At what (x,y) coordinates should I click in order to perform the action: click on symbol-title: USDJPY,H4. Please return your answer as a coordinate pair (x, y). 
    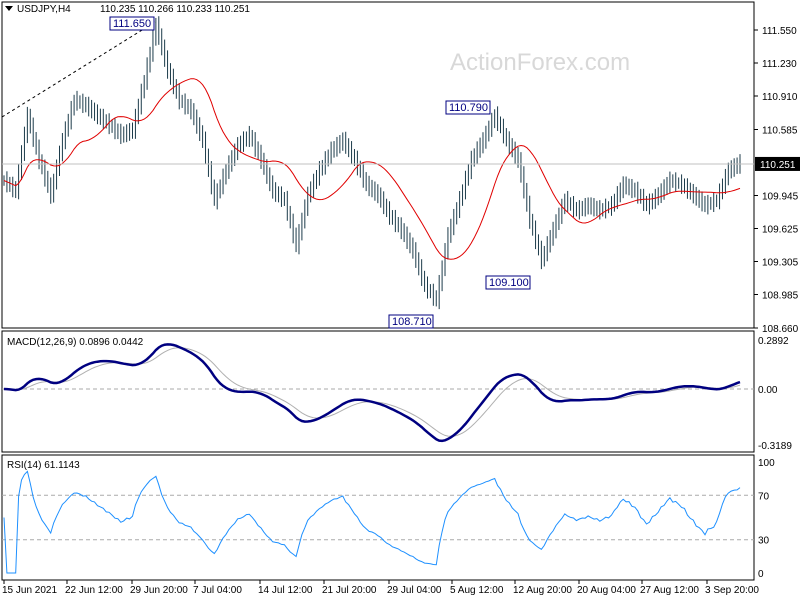
    Looking at the image, I should click on (44, 9).